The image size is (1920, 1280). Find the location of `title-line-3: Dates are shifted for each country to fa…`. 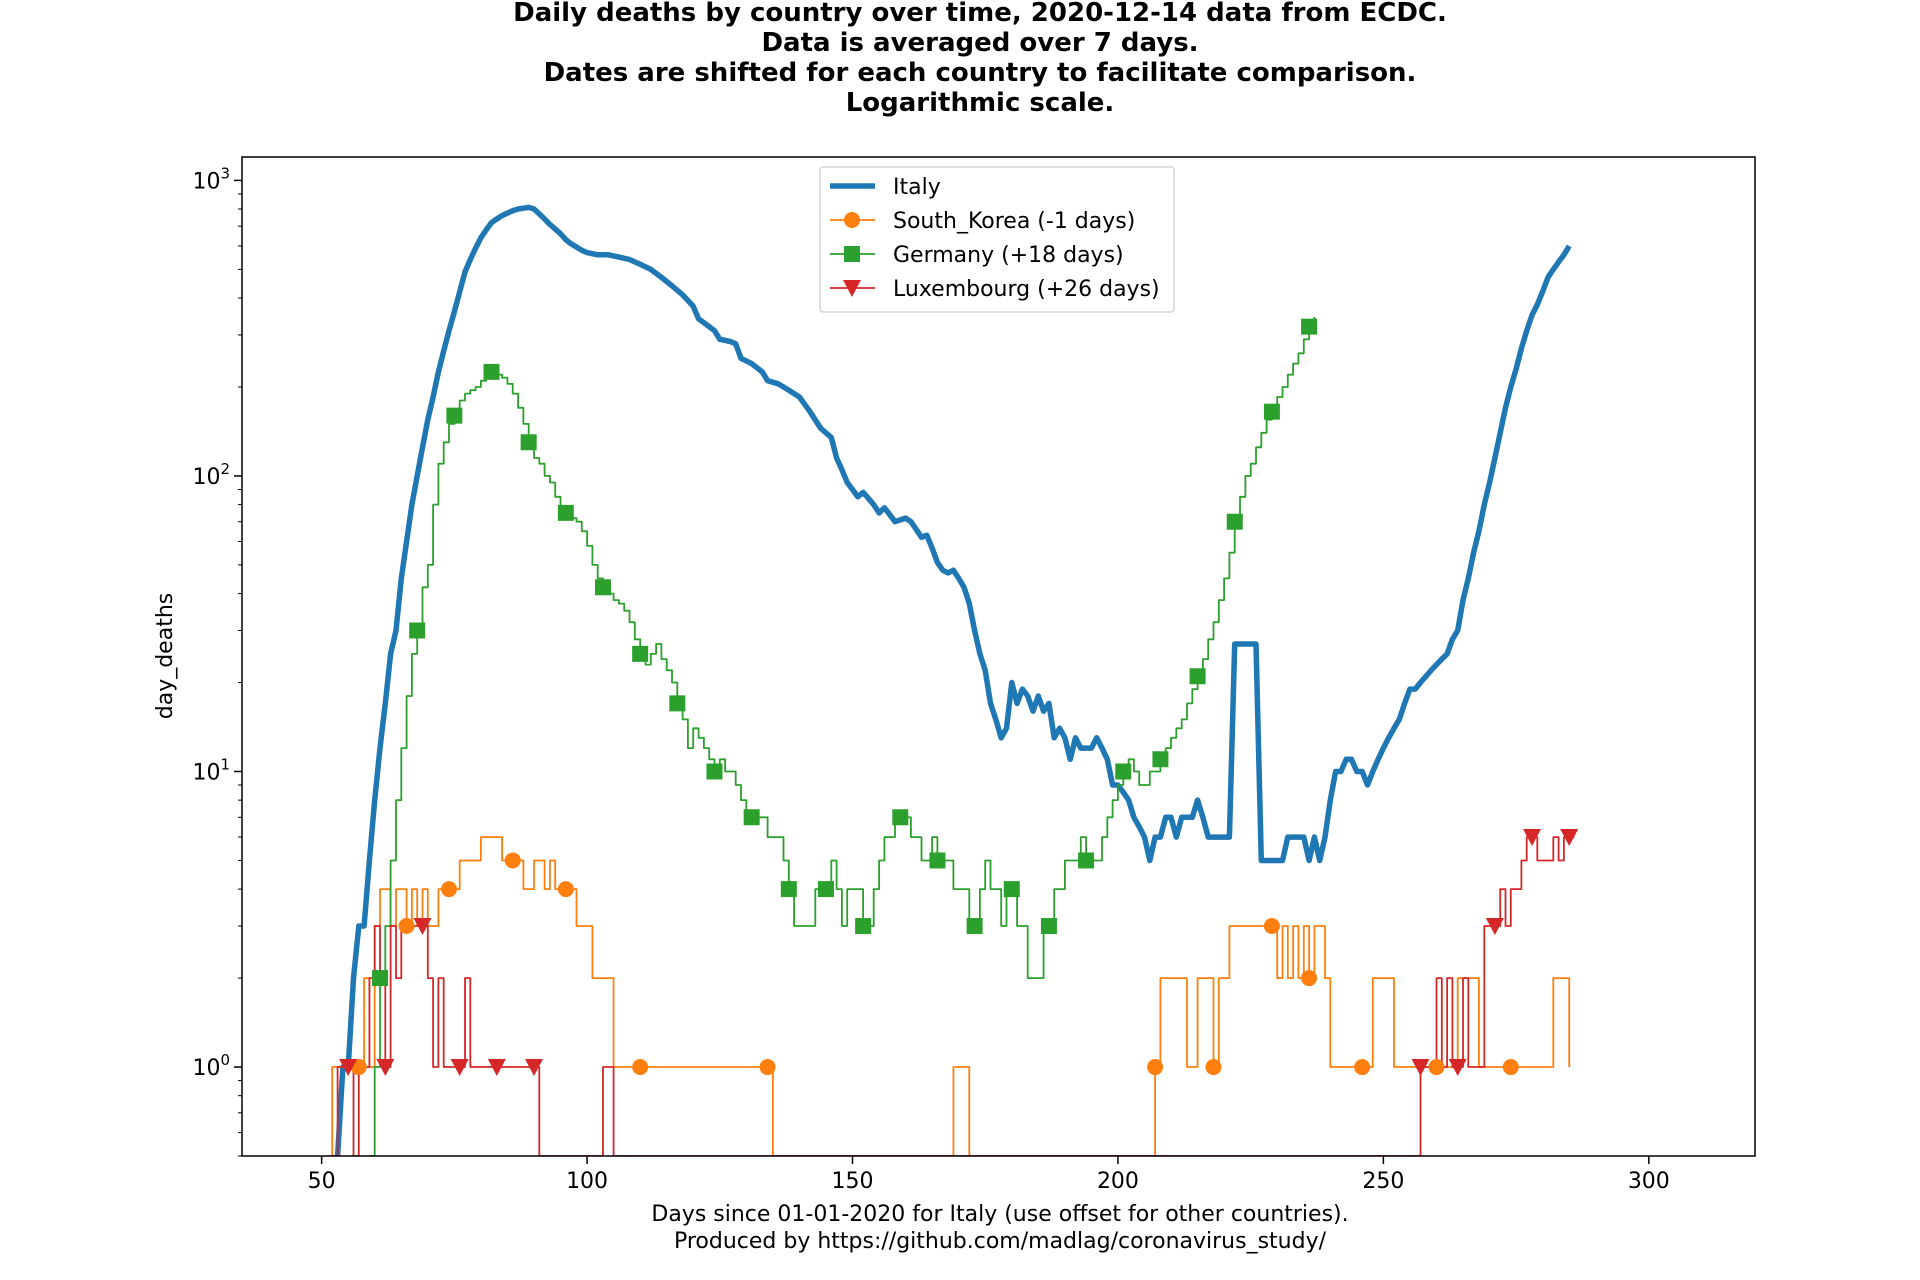

title-line-3: Dates are shifted for each country to fa… is located at coordinates (980, 73).